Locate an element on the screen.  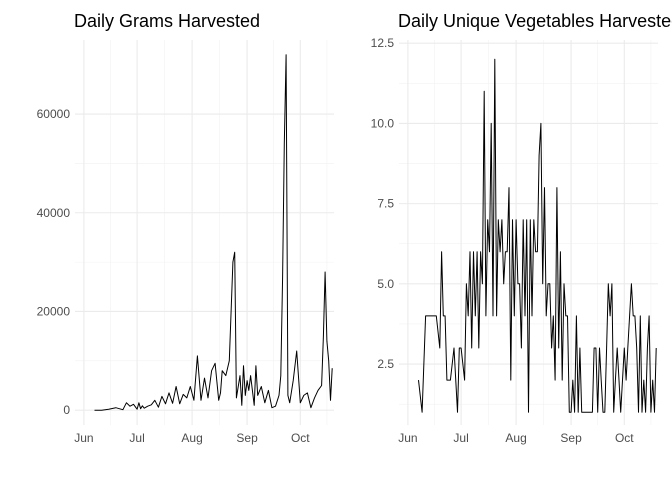
y-tick-label: 10.0 is located at coordinates (383, 123).